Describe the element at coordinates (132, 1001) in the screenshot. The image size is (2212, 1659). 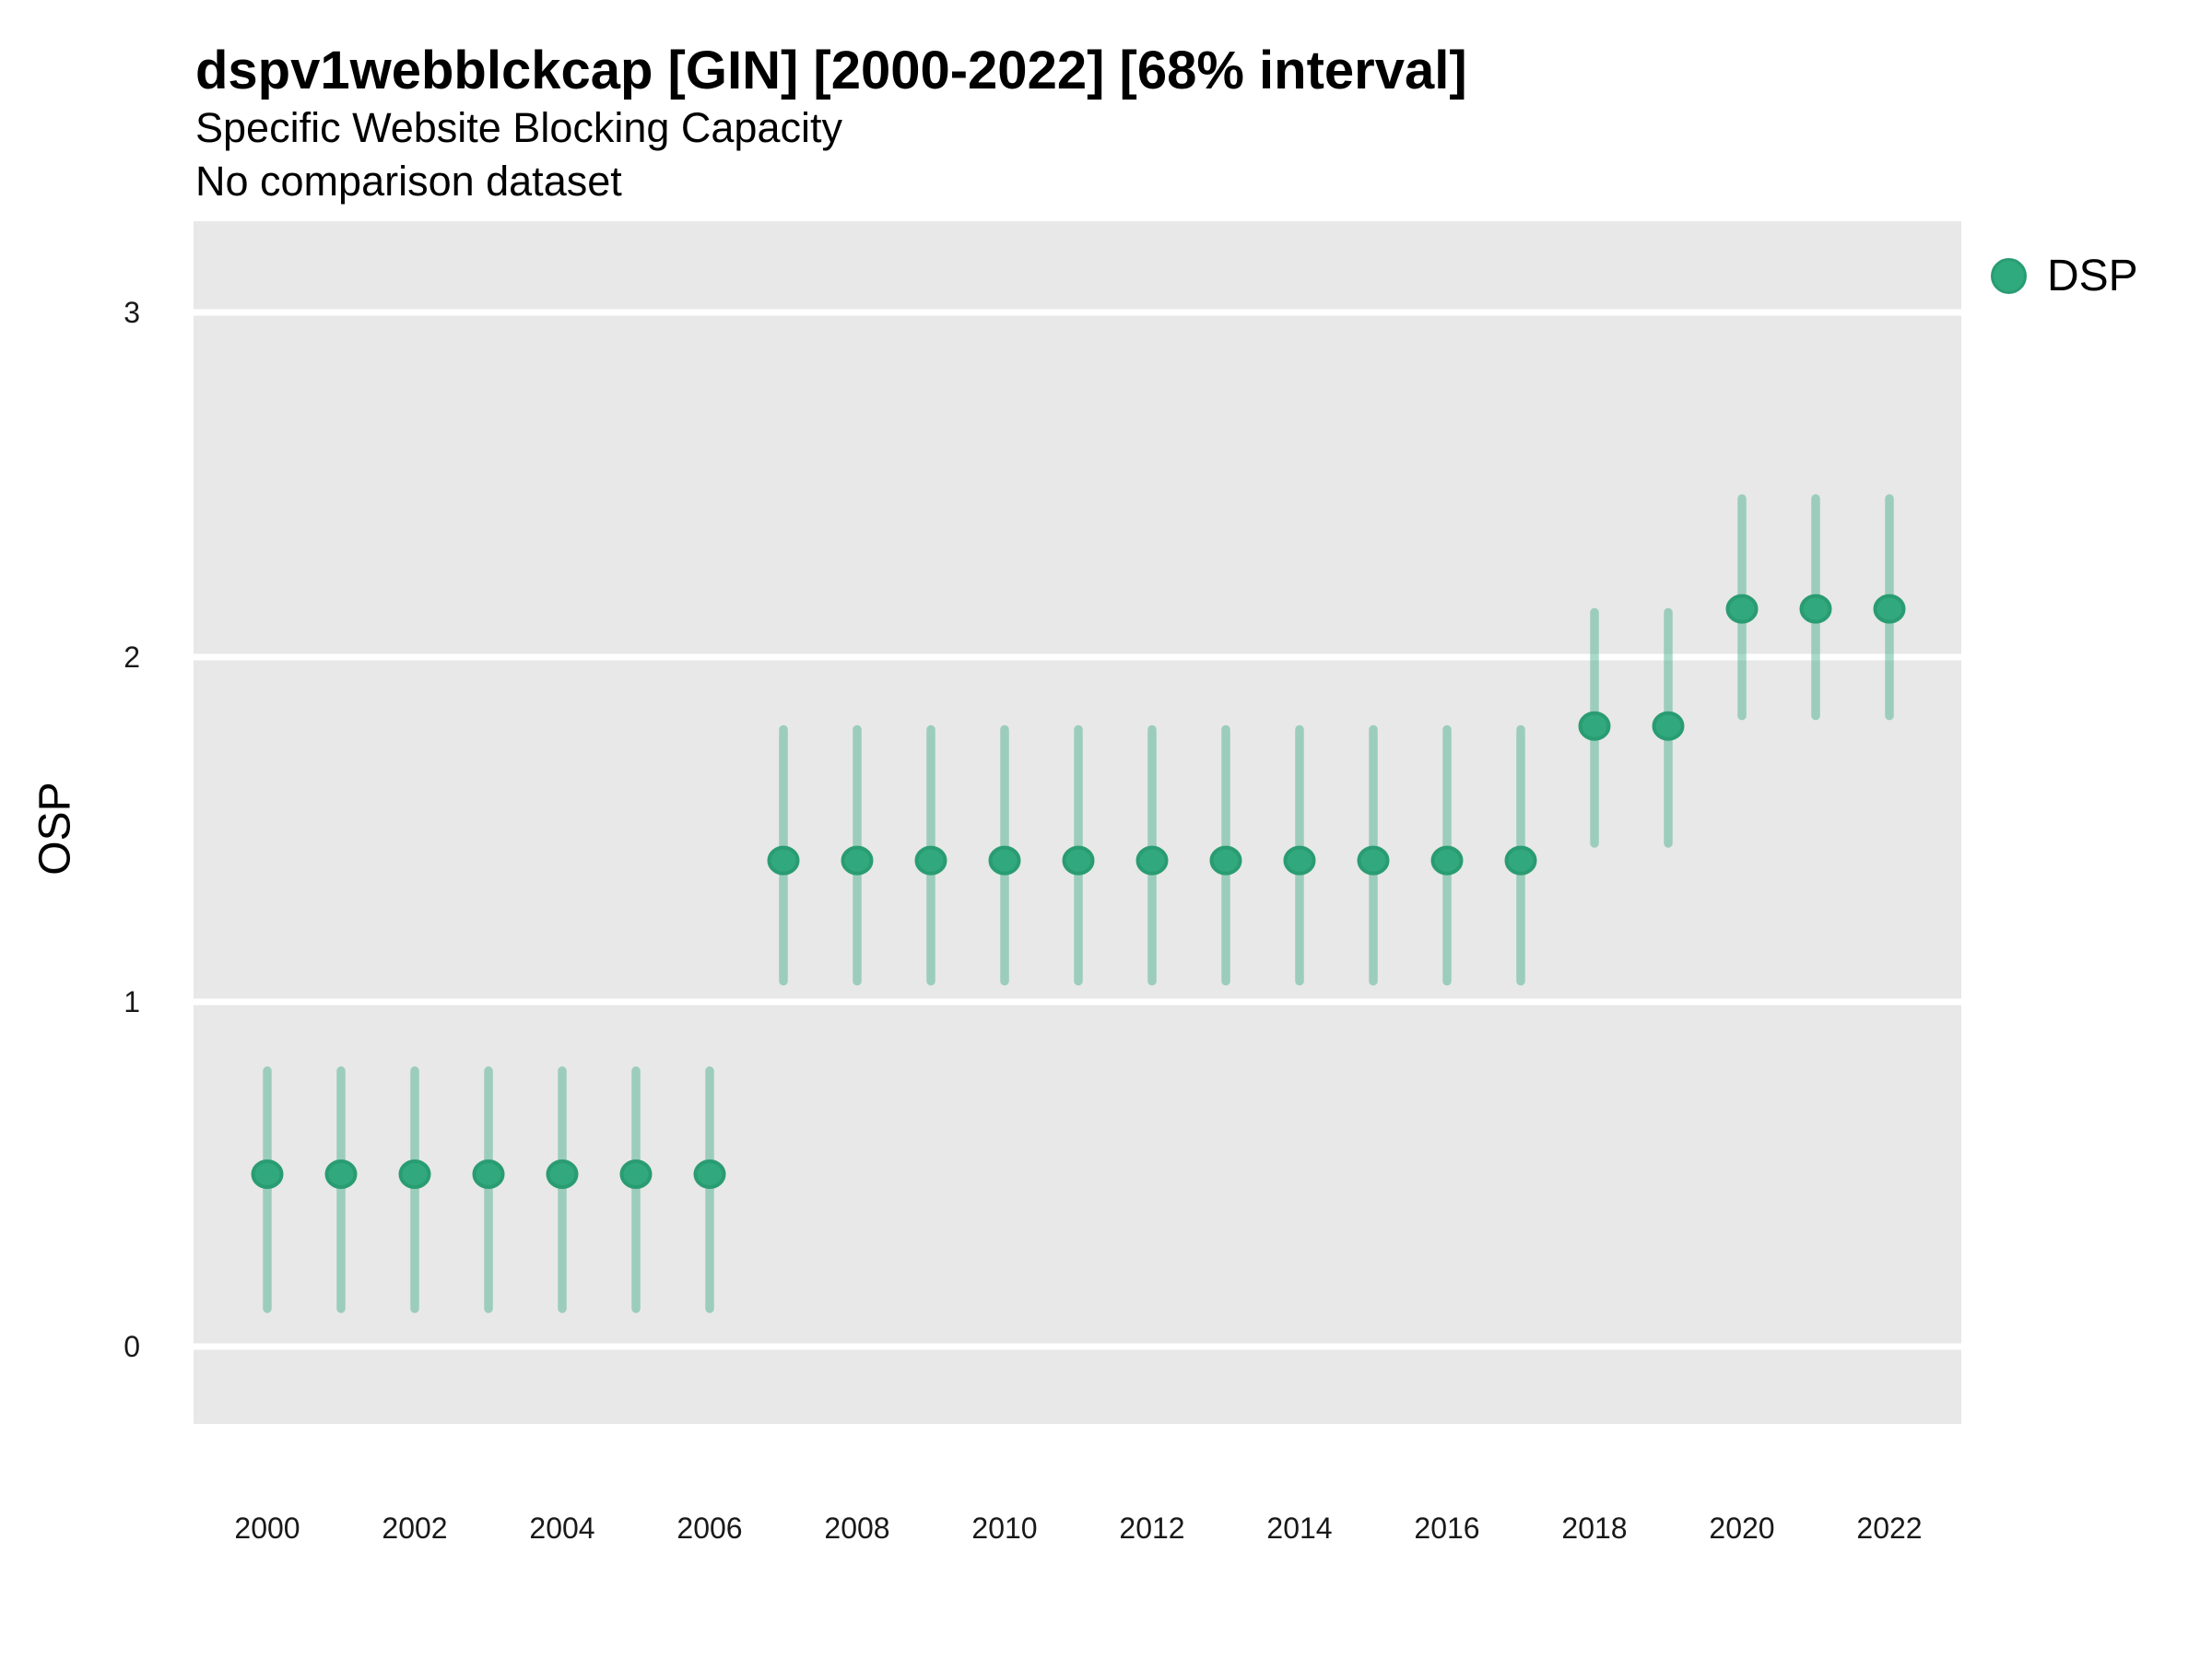
I see `y-tick-label: 1` at that location.